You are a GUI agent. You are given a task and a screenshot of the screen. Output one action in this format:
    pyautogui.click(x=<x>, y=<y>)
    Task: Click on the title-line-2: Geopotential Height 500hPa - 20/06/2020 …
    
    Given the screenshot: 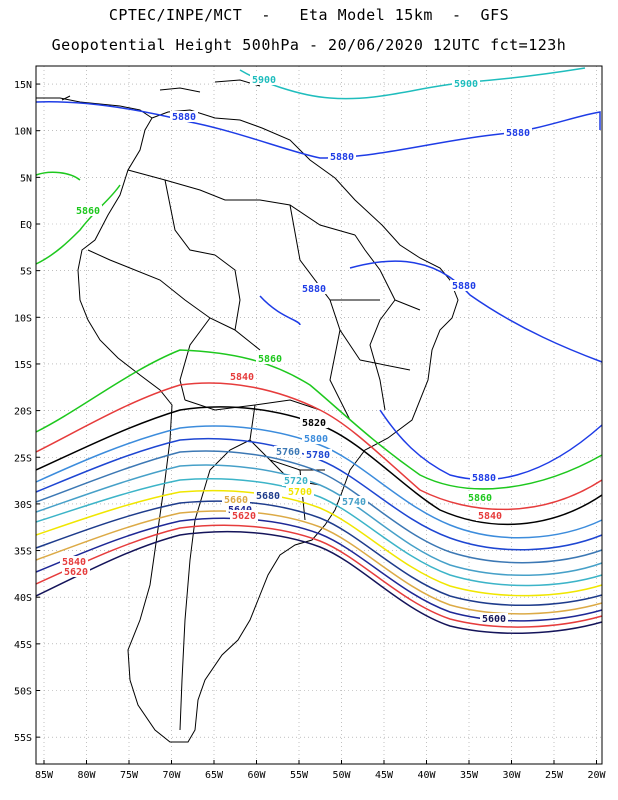 What is the action you would take?
    pyautogui.click(x=309, y=45)
    